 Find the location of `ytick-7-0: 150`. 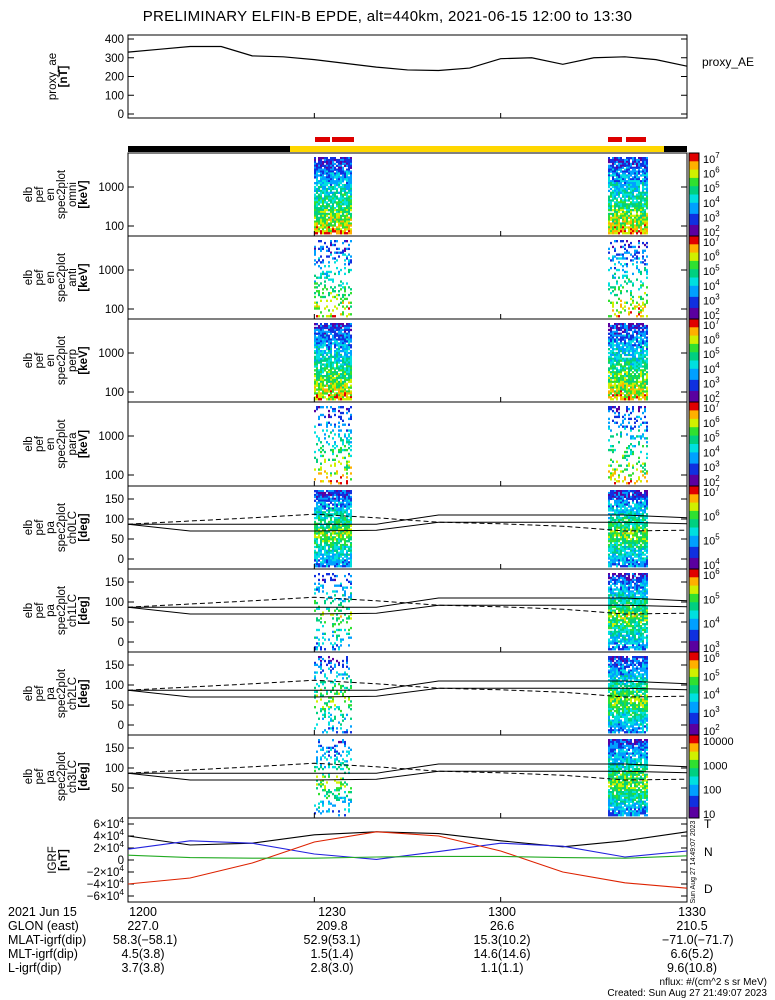

ytick-7-0: 150 is located at coordinates (114, 666).